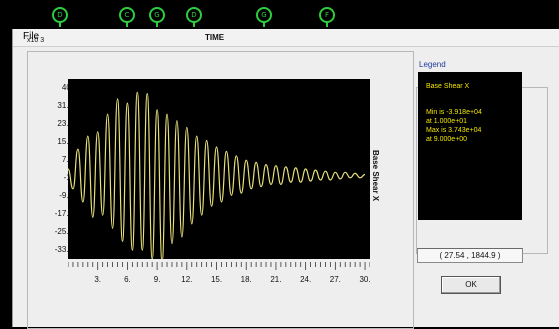 This screenshot has height=329, width=559. Describe the element at coordinates (157, 279) in the screenshot. I see `x-tick-label: 9.` at that location.